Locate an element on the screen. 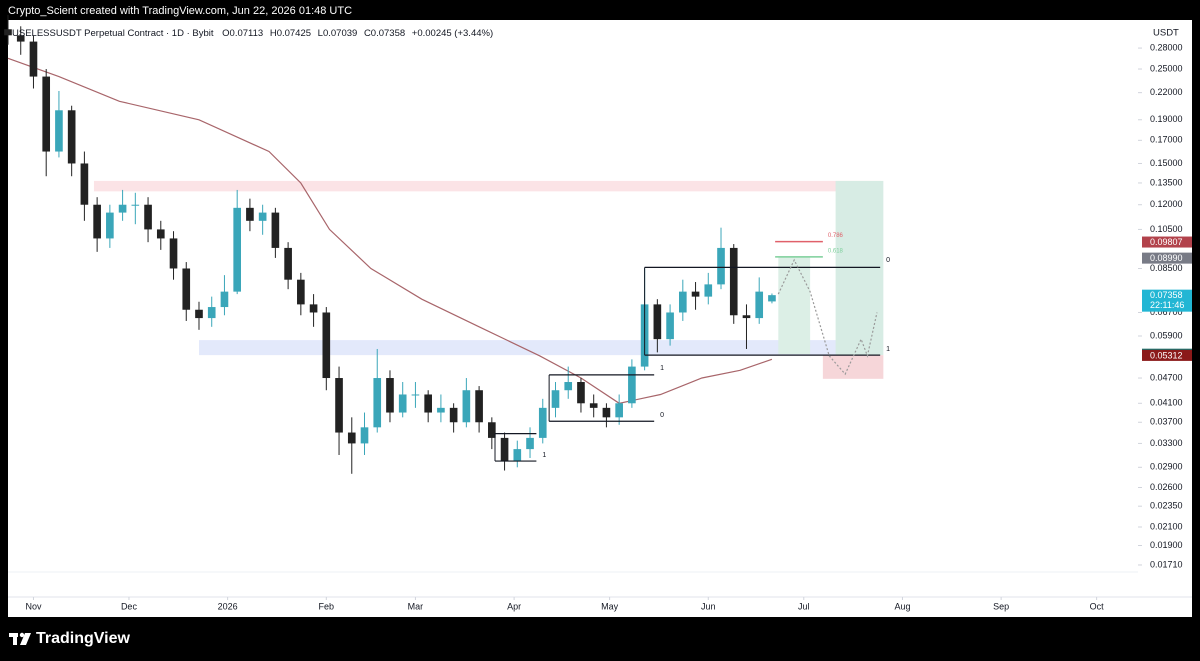 This screenshot has width=1200, height=661. y-tick-label: 0.02350 is located at coordinates (1166, 506).